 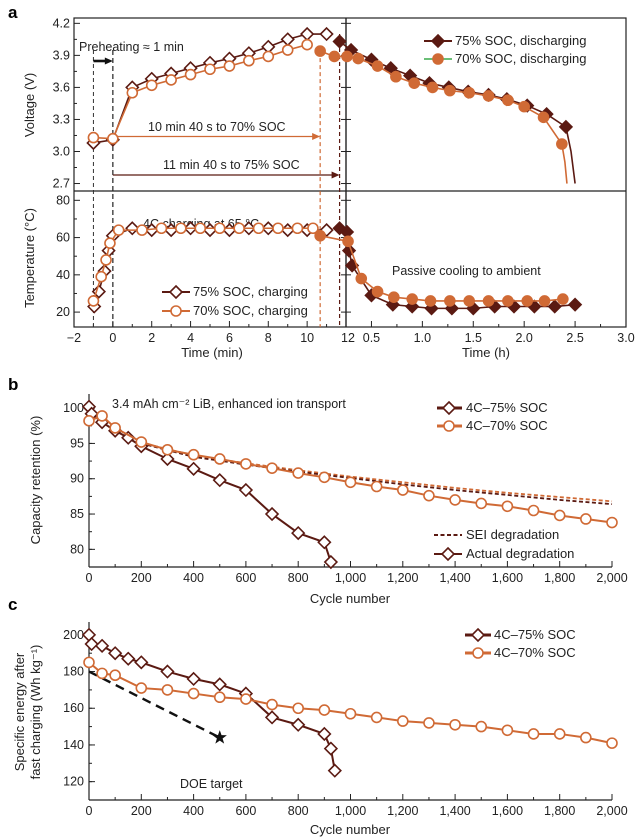 What do you see at coordinates (402, 578) in the screenshot?
I see `b-xtick-label: 1,200` at bounding box center [402, 578].